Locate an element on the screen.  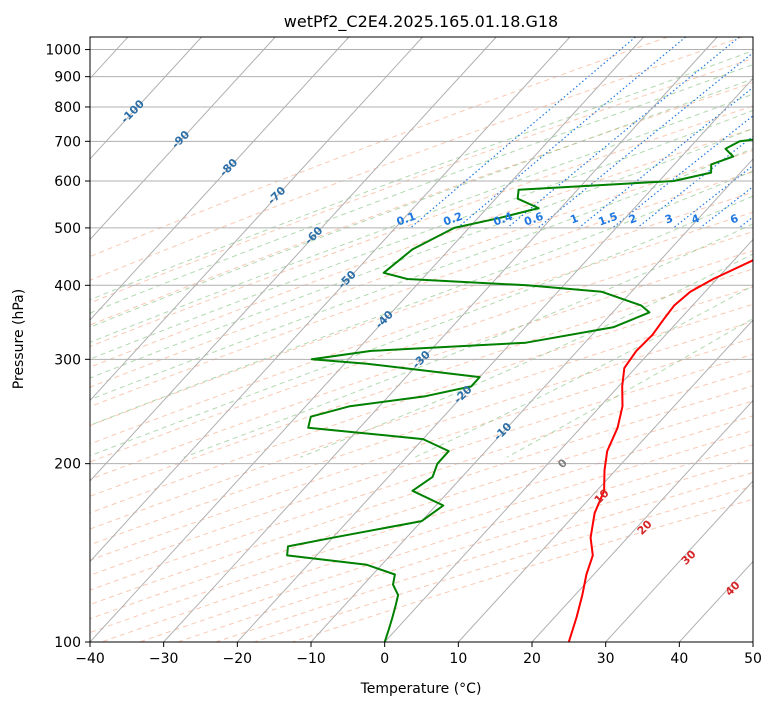
mixing-ratio-label: 0.2 is located at coordinates (453, 219).